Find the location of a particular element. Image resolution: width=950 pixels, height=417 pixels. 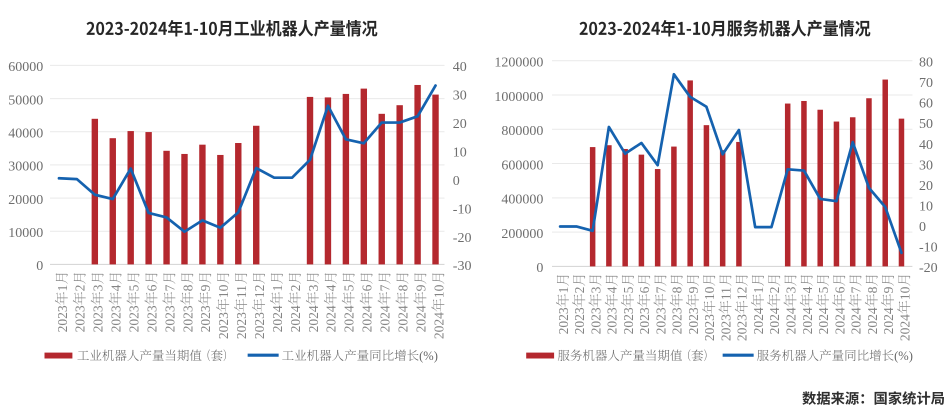

svg-text: 12 is located at coordinates (259, 292).